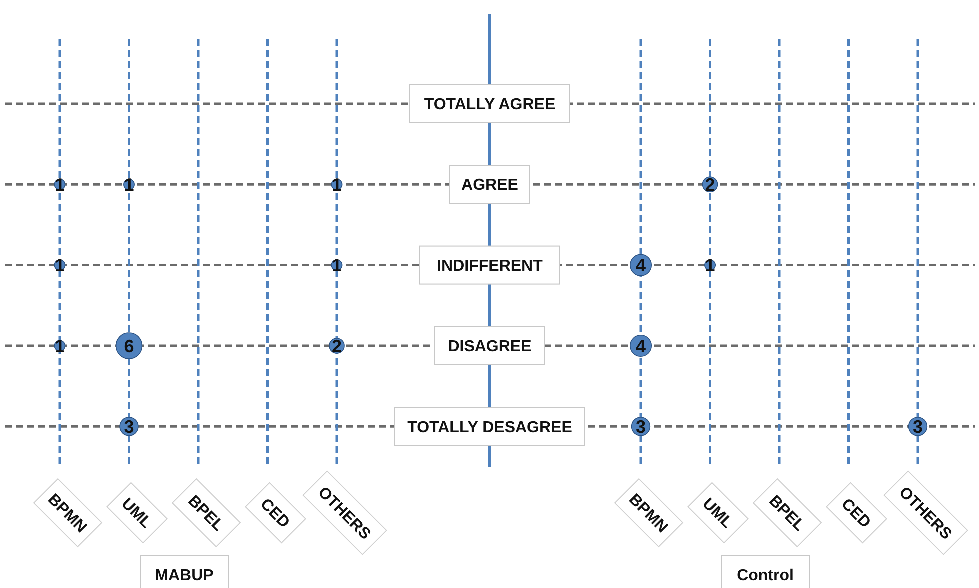  Describe the element at coordinates (184, 576) in the screenshot. I see `text: MABUP` at that location.